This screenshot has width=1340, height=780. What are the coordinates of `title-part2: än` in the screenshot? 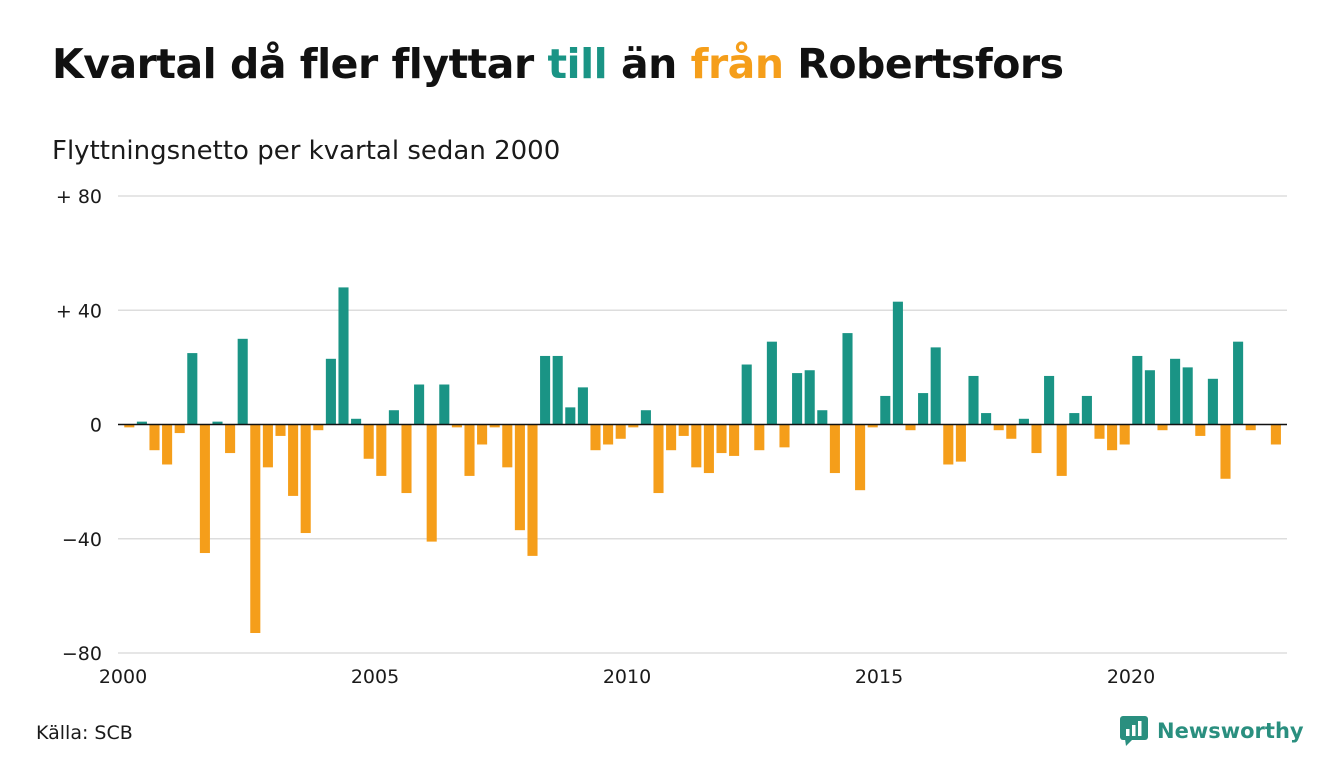 It's located at (649, 64).